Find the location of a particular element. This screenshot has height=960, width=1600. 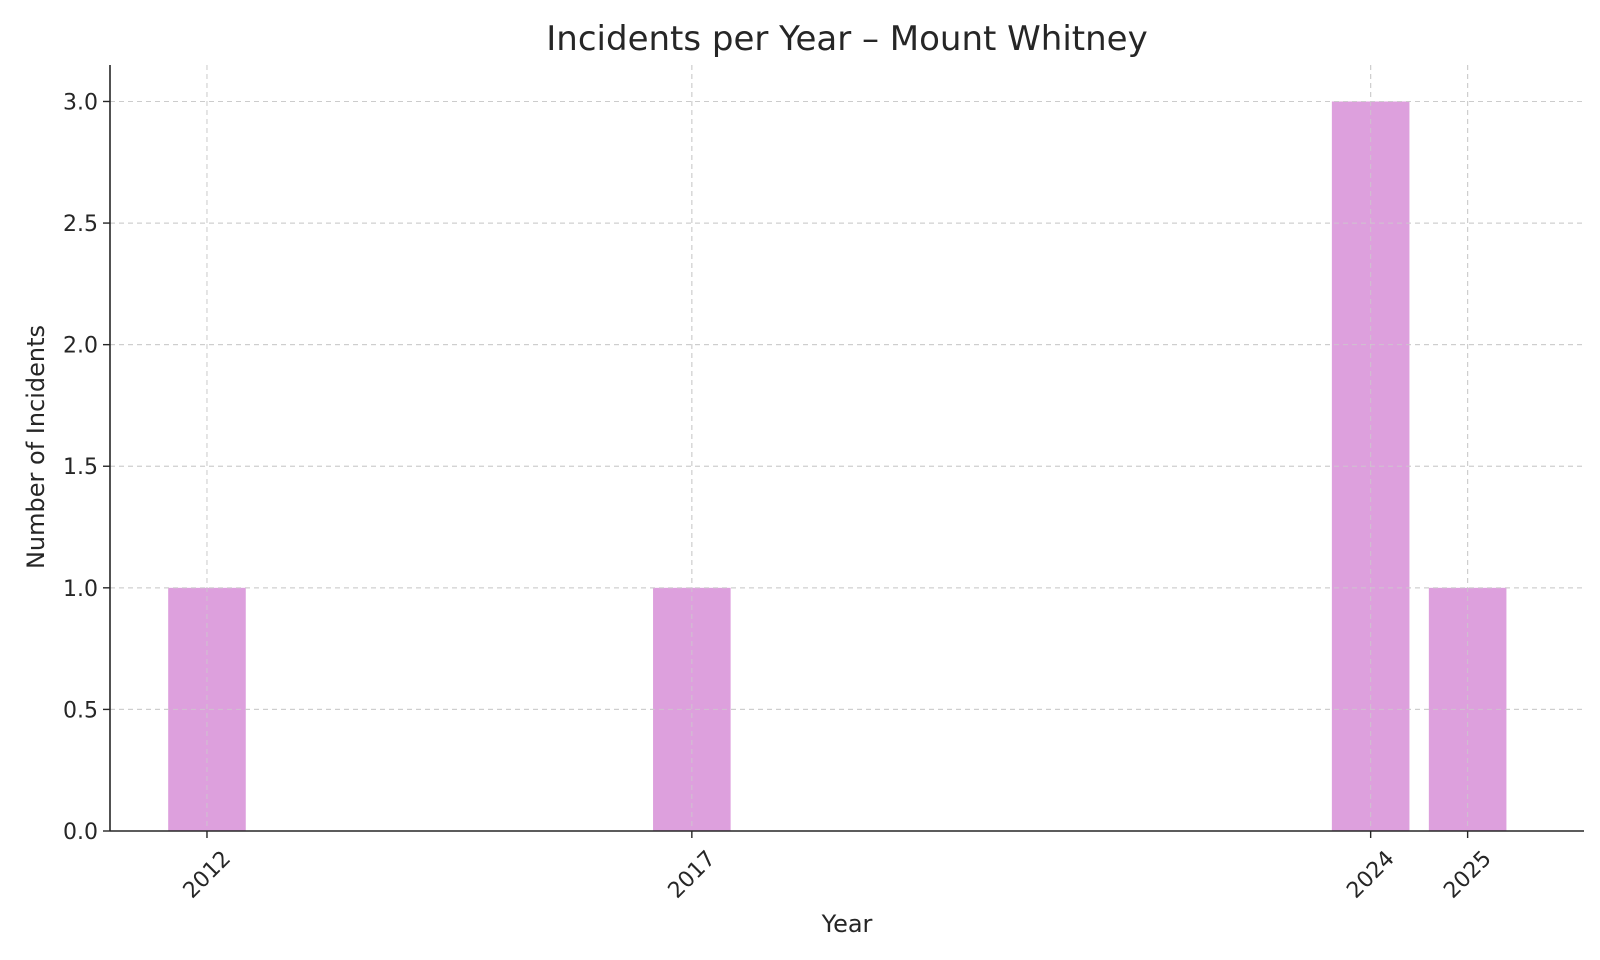

y-tick-label: 1.5 is located at coordinates (80, 467).